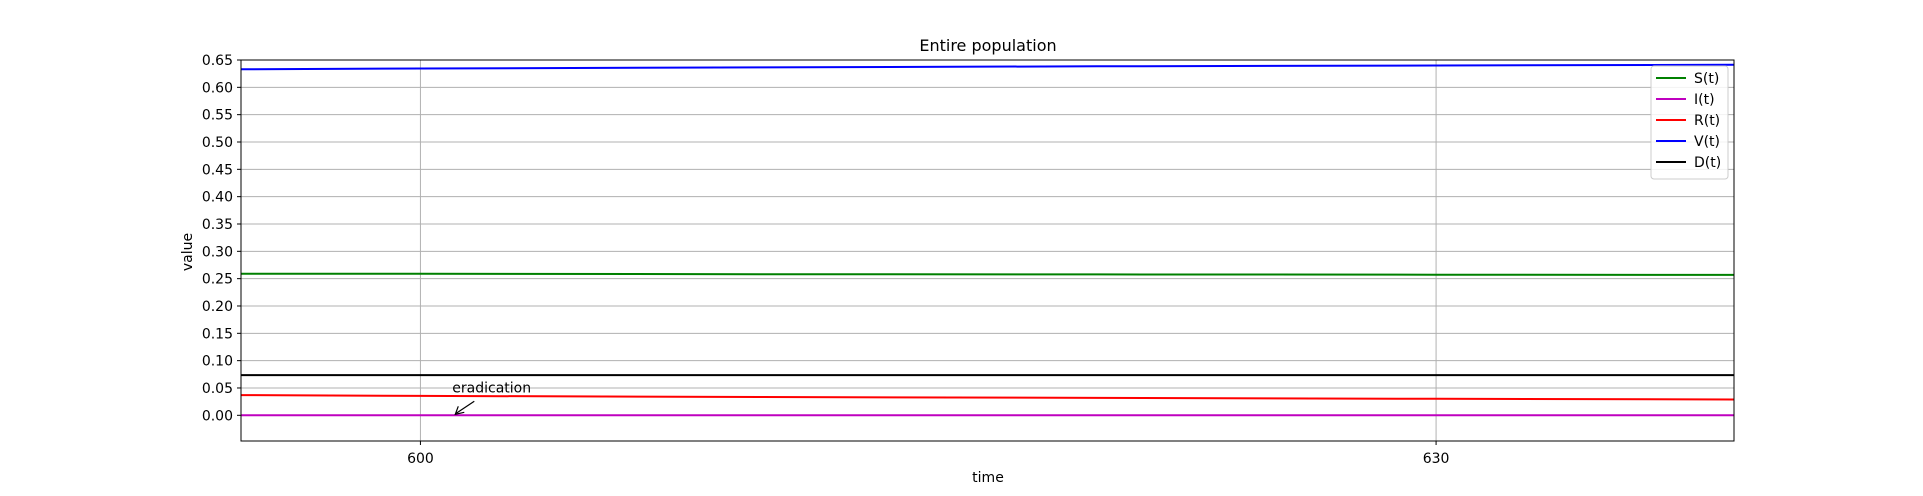  I want to click on legend-box, so click(1689, 122).